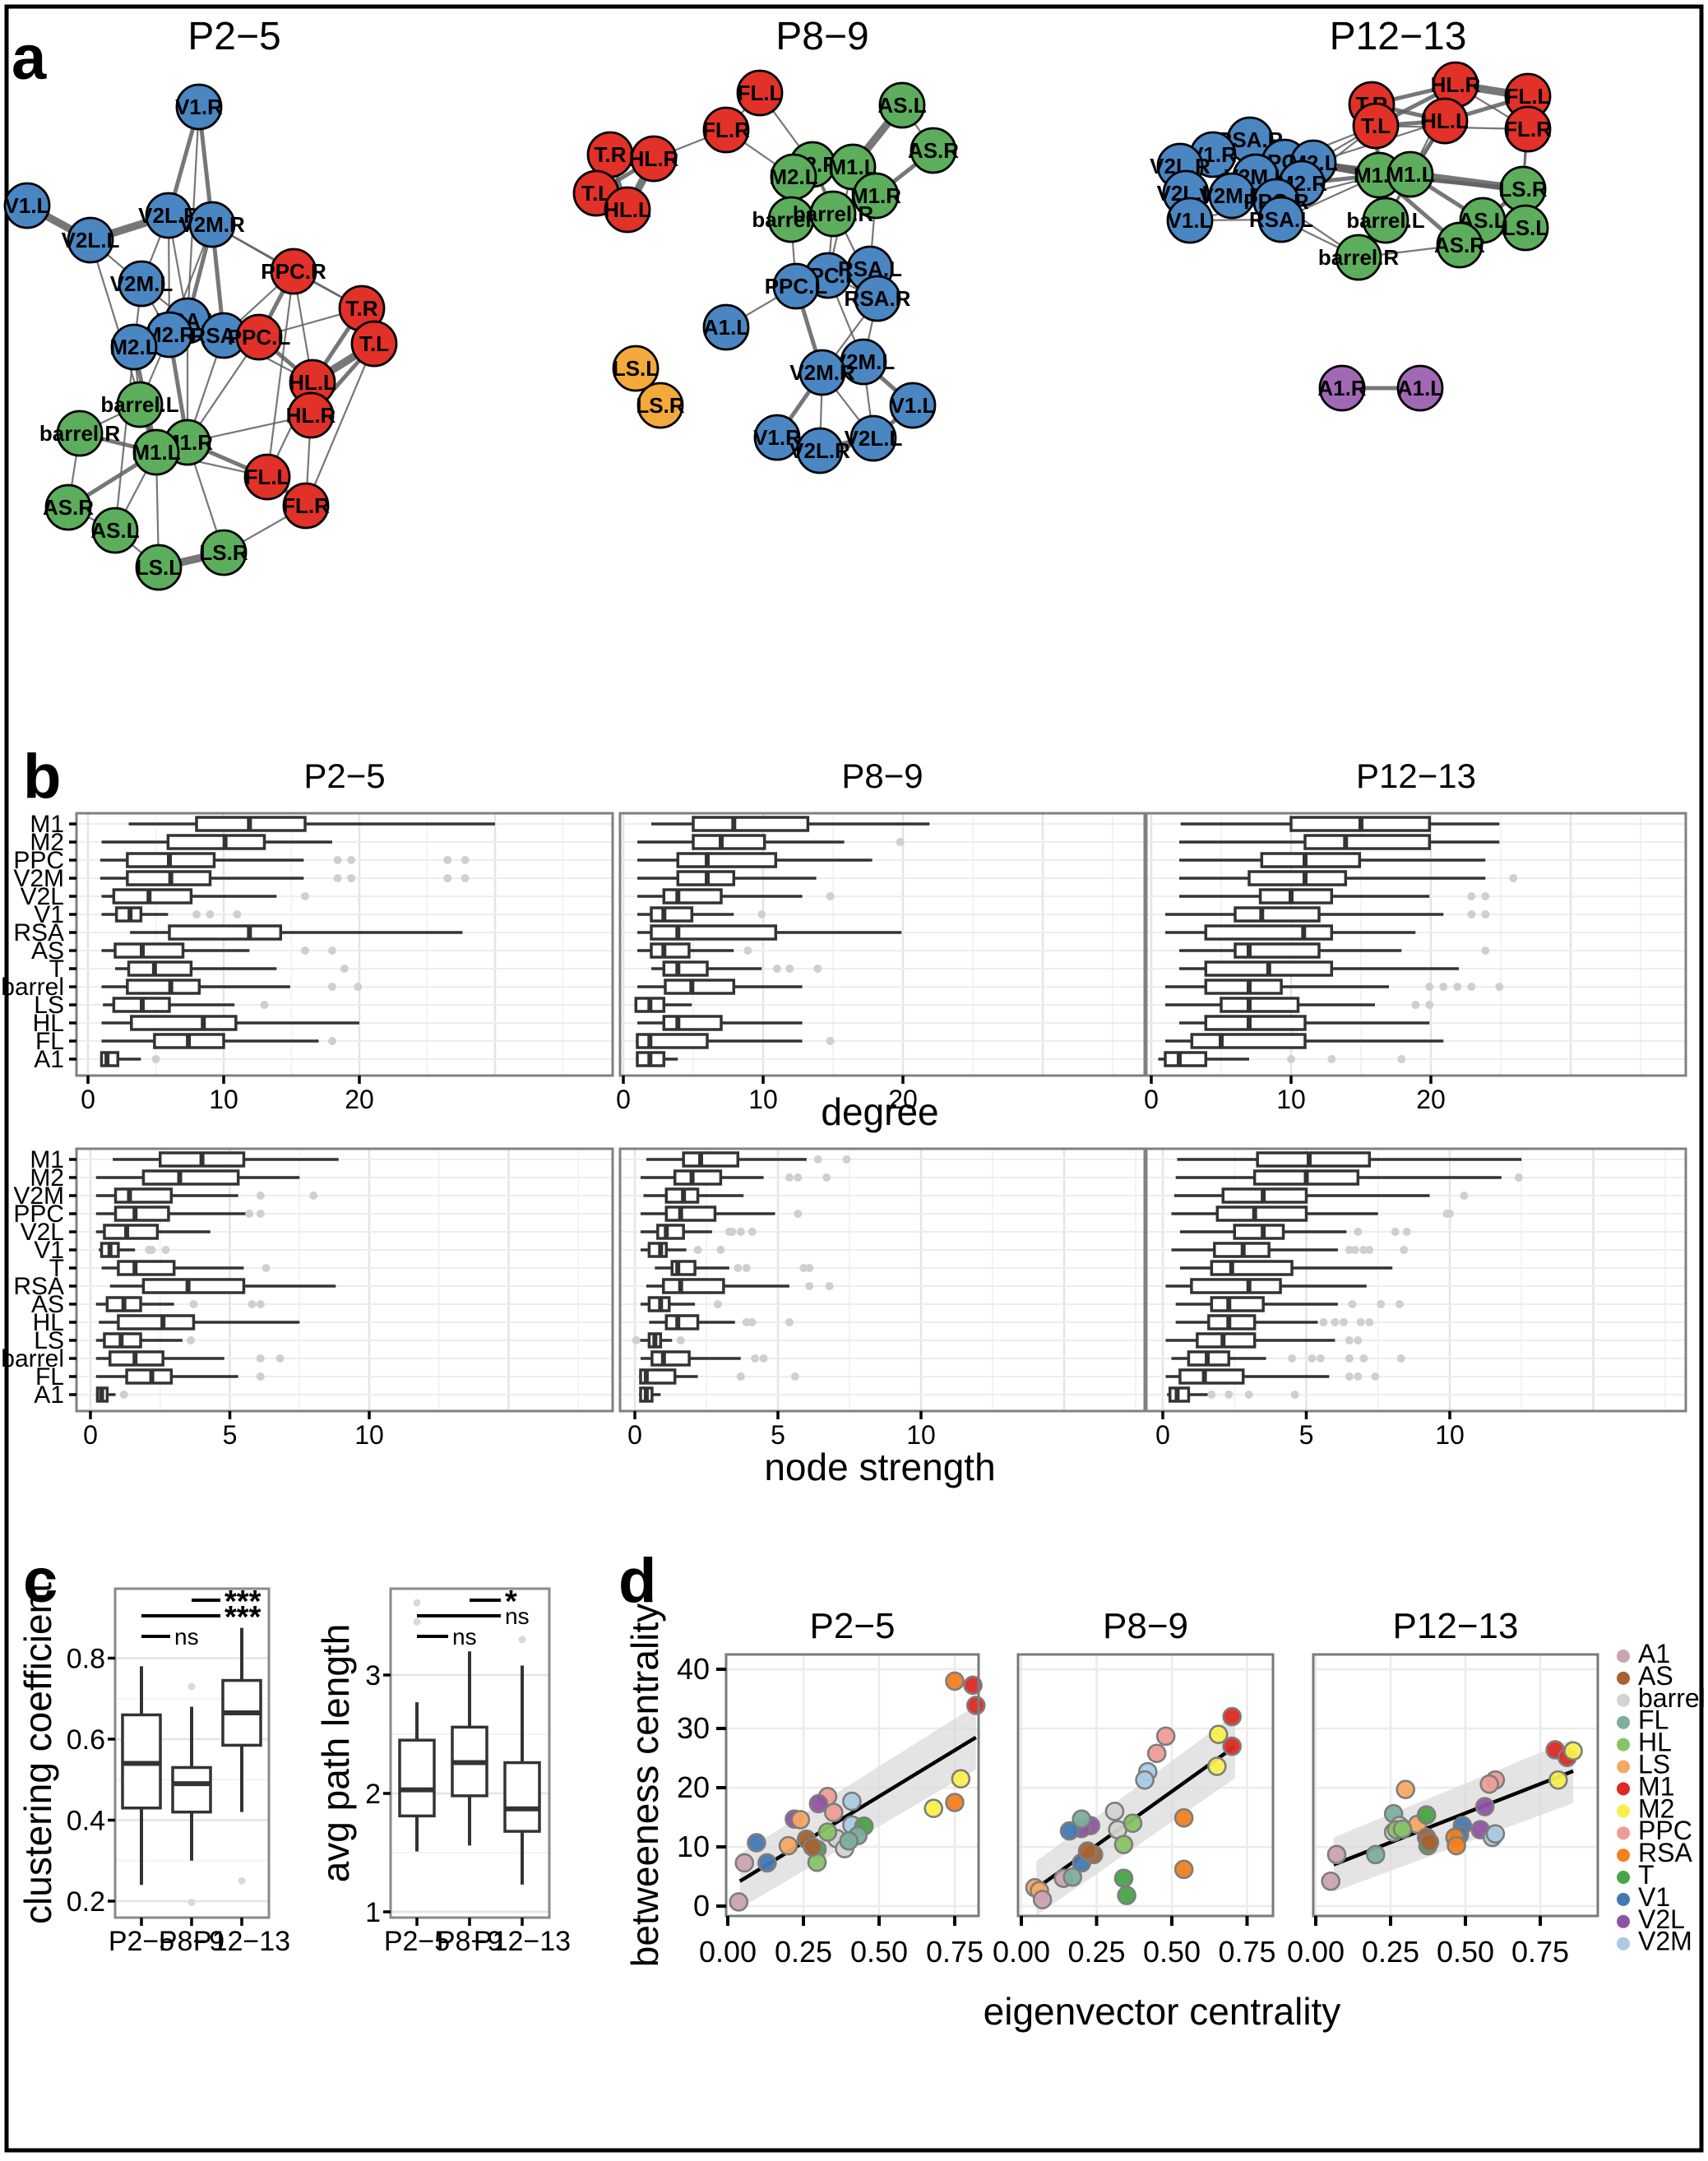 The height and width of the screenshot is (2161, 1708). What do you see at coordinates (1656, 1808) in the screenshot?
I see `legend-label: M2` at bounding box center [1656, 1808].